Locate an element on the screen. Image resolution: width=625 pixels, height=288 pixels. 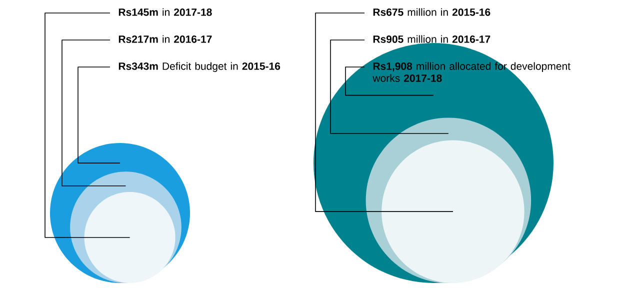
data-label: Rs675 is located at coordinates (388, 12).